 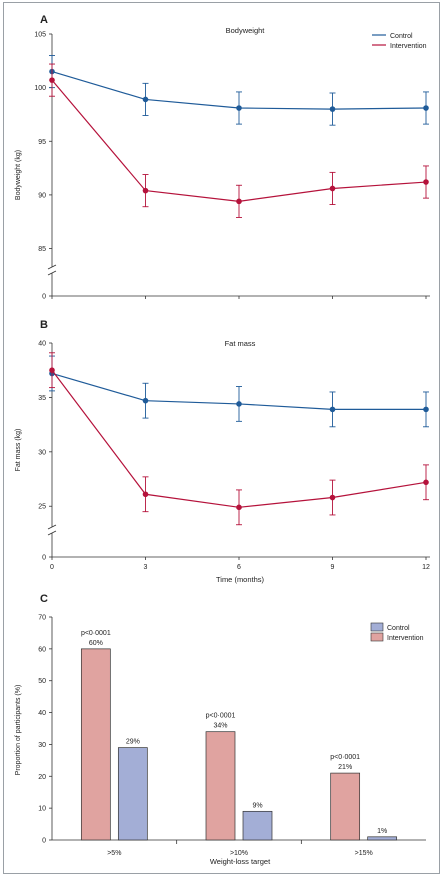 What do you see at coordinates (345, 767) in the screenshot?
I see `intervention-value-label: 21%` at bounding box center [345, 767].